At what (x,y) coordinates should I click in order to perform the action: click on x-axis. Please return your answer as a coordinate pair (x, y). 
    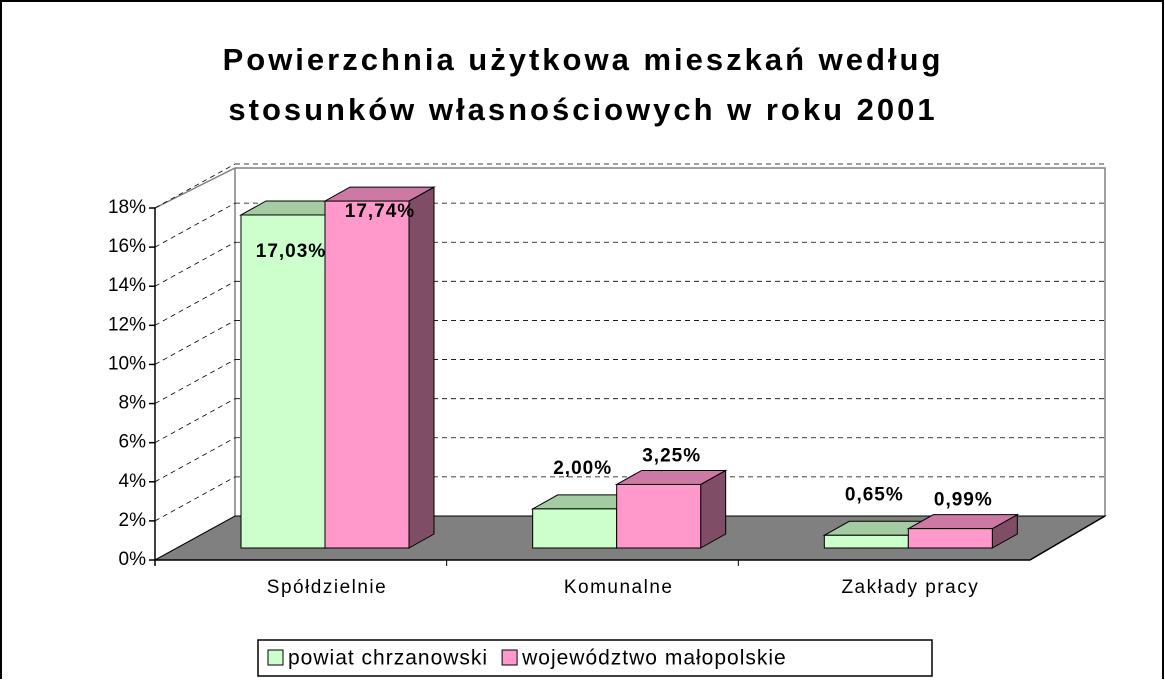
    Looking at the image, I should click on (1067, 538).